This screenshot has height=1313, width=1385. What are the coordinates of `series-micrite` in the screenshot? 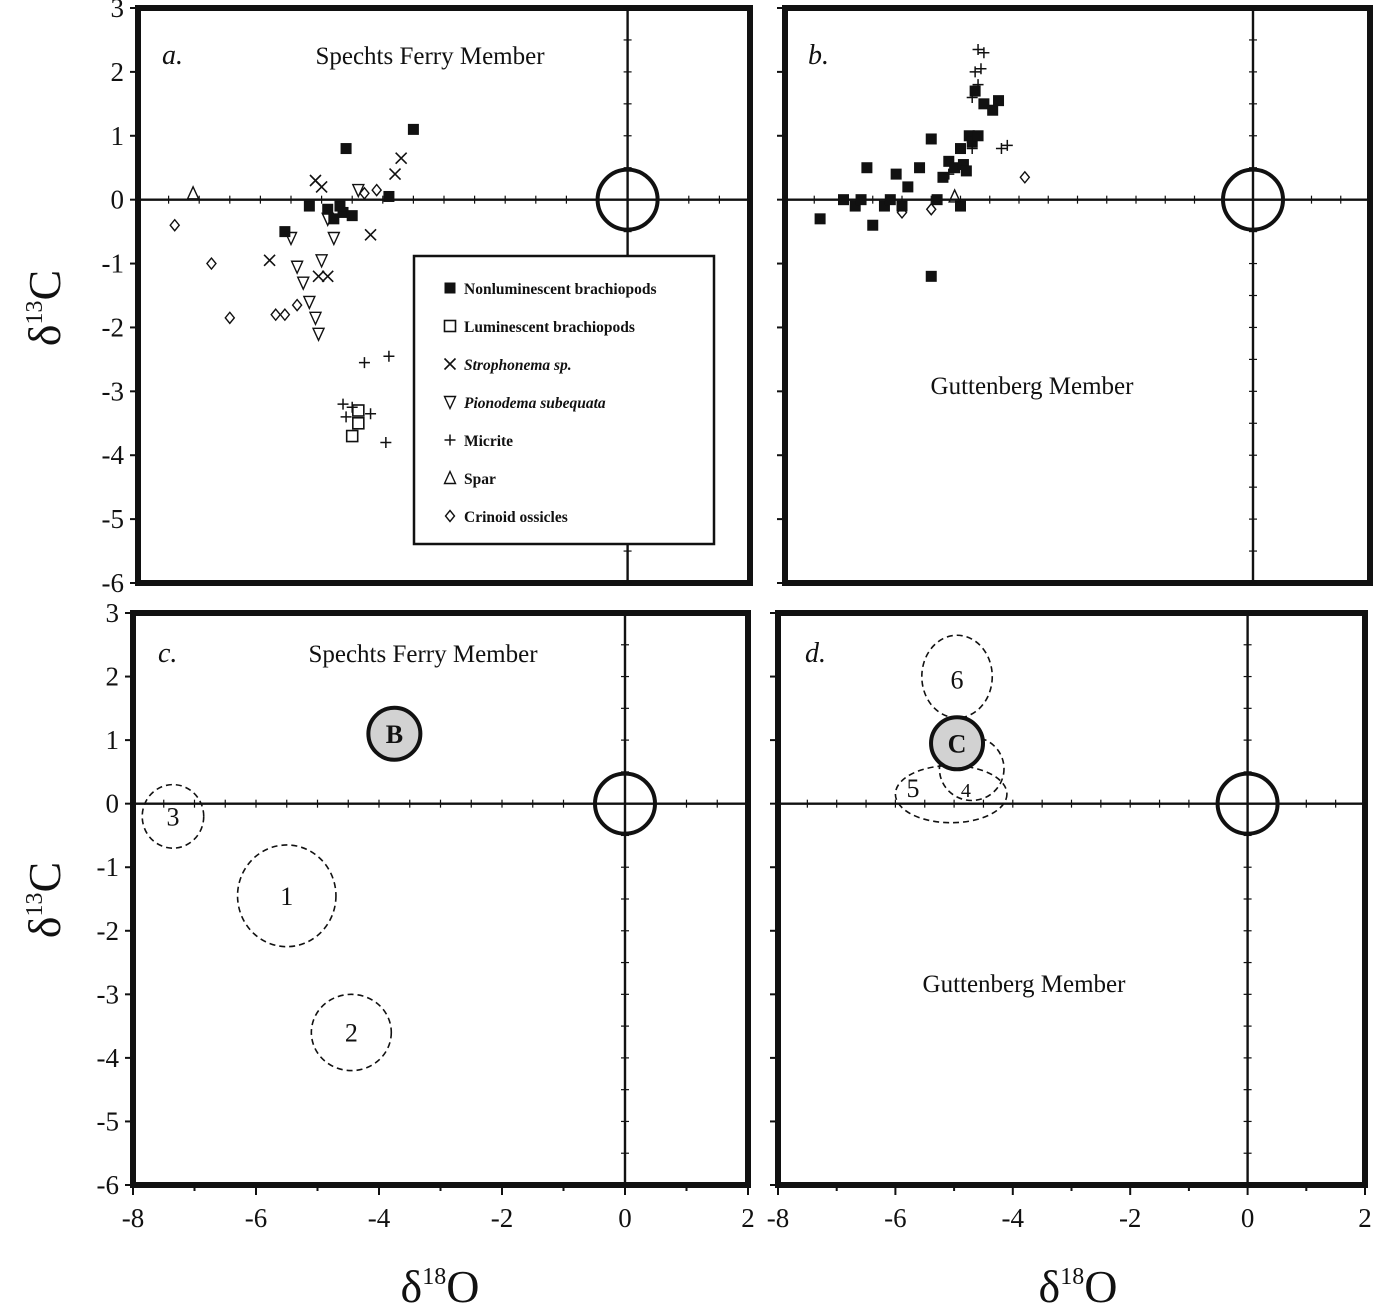 It's located at (366, 399).